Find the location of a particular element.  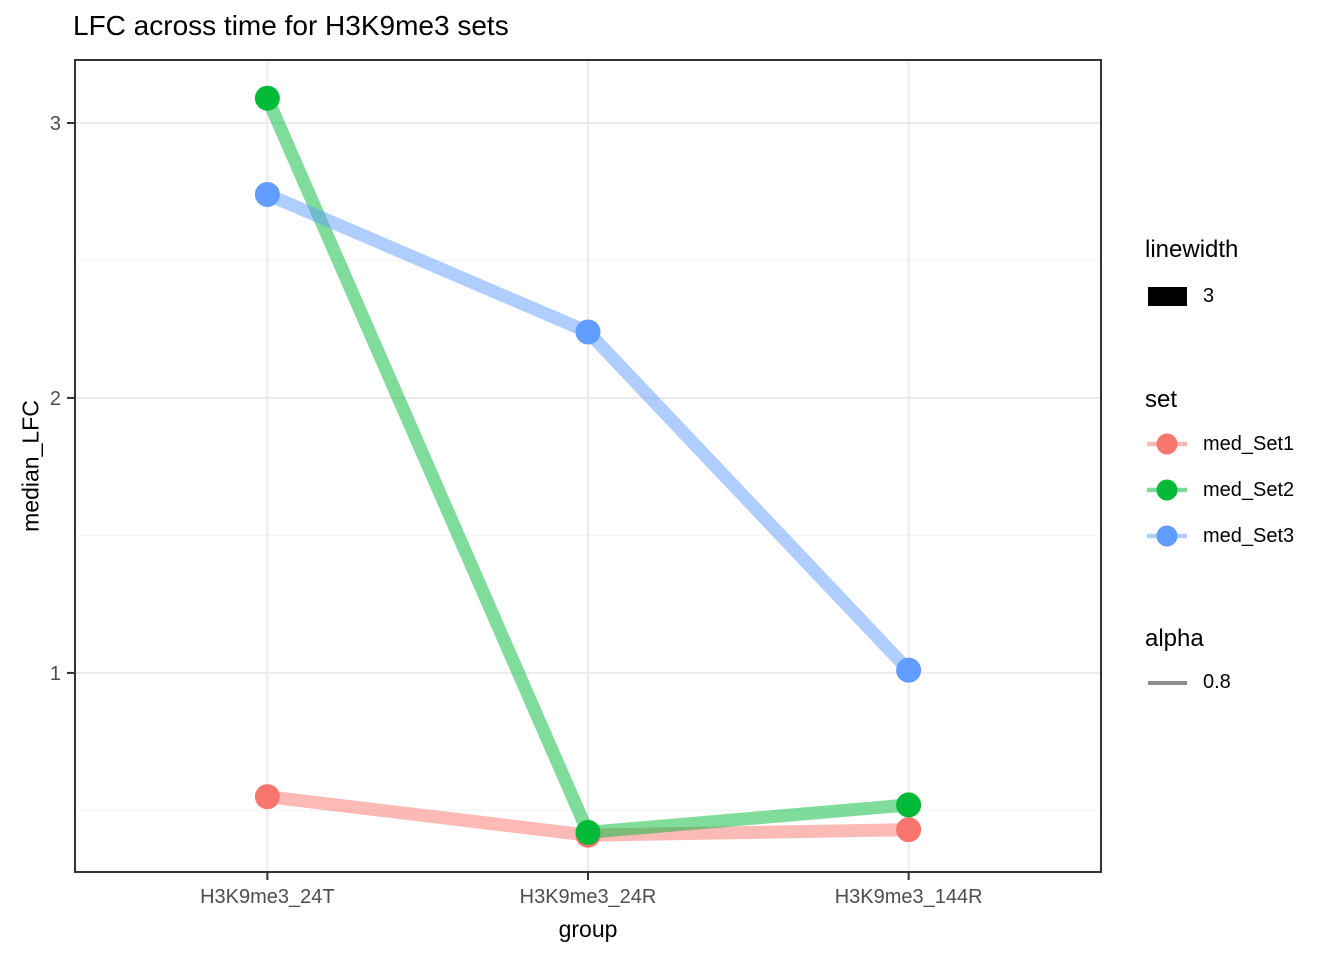

legend-key-med_Set3 is located at coordinates (1167, 536).